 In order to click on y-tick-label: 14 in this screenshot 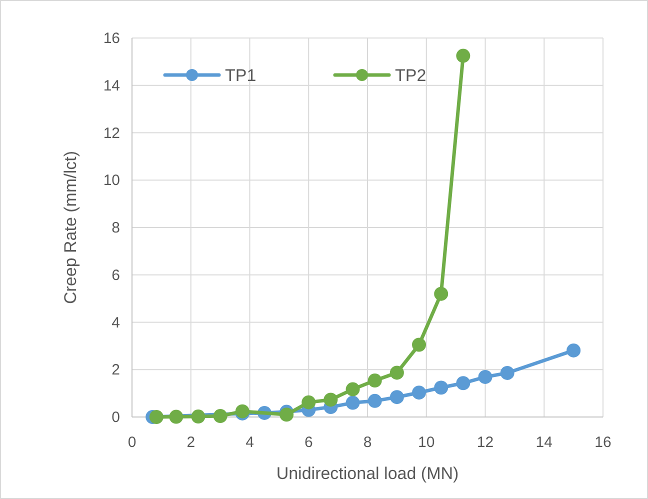, I will do `click(111, 85)`.